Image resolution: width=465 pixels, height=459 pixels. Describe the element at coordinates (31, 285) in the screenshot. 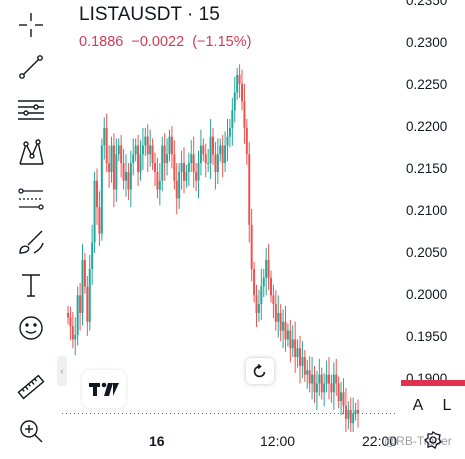

I see `text-tool` at that location.